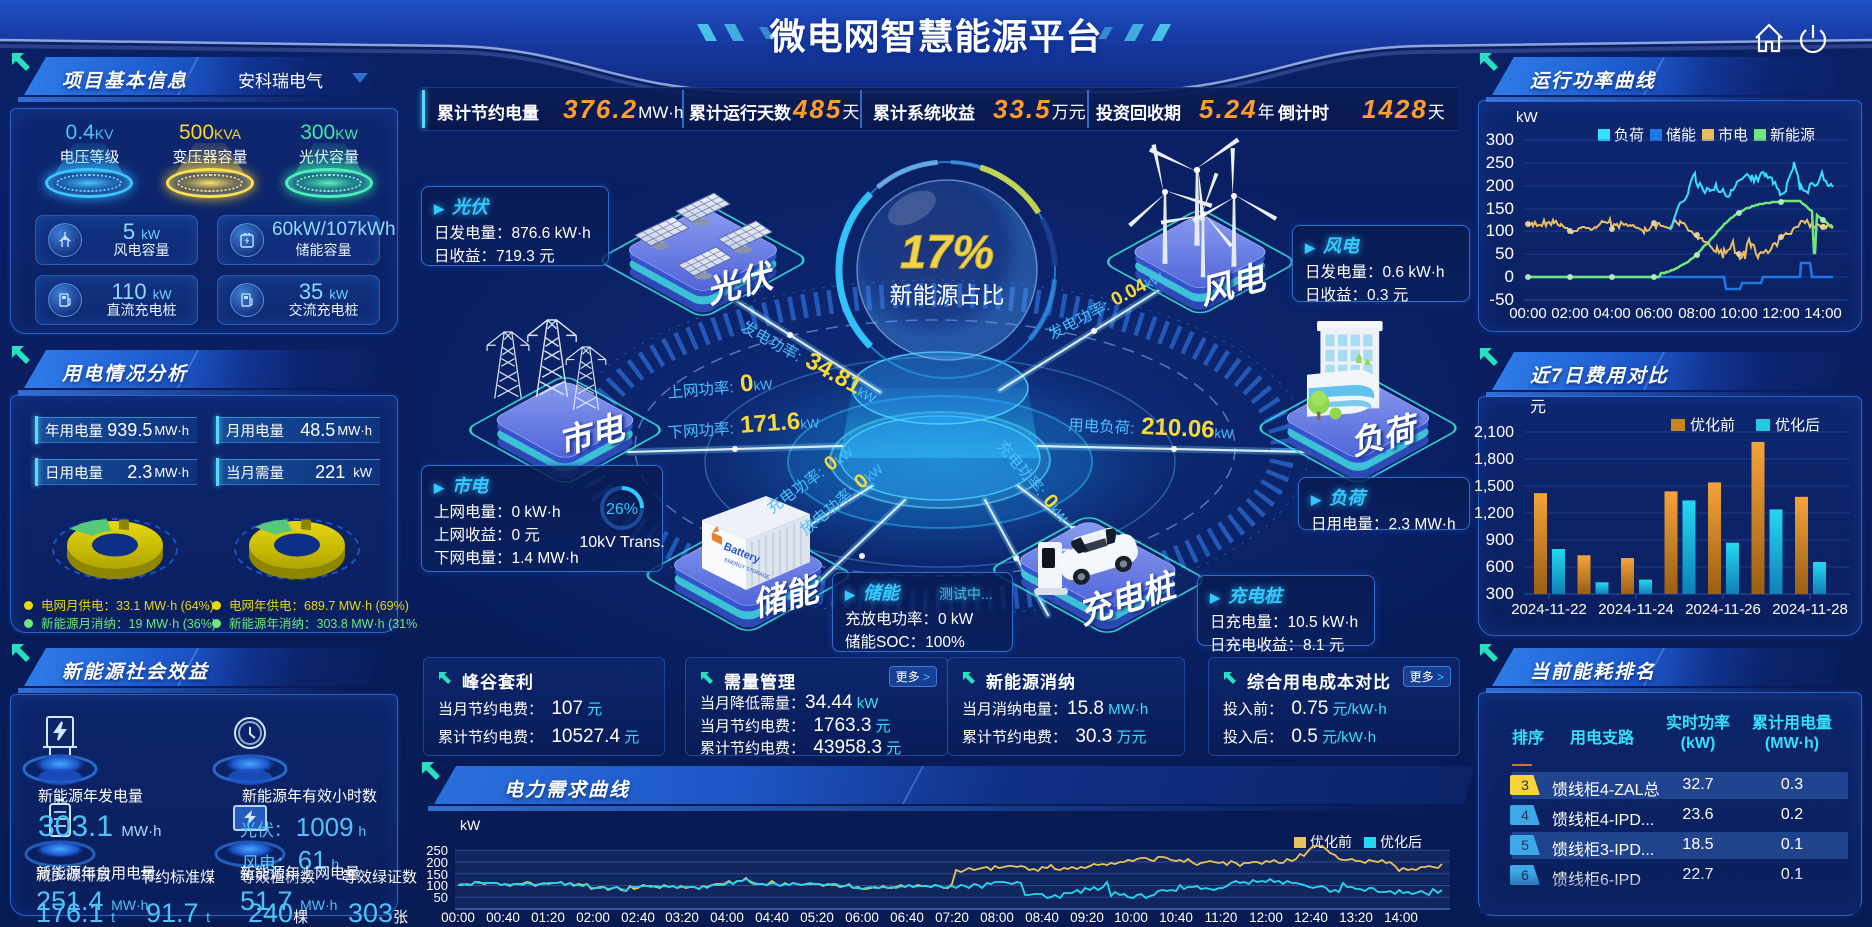 The width and height of the screenshot is (1872, 927). I want to click on svg-text: 10:40, so click(1176, 917).